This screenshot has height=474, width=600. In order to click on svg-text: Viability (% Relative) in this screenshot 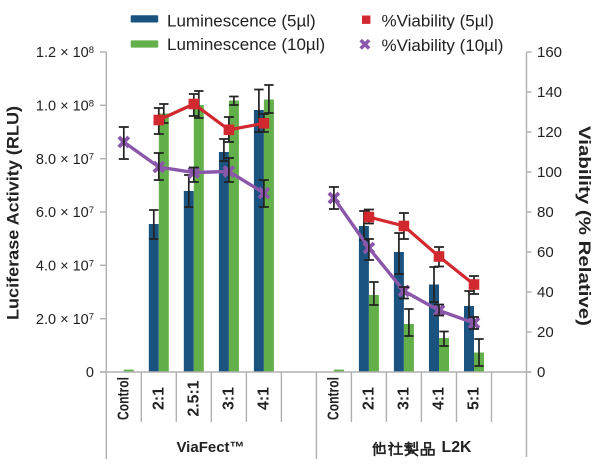, I will do `click(584, 226)`.